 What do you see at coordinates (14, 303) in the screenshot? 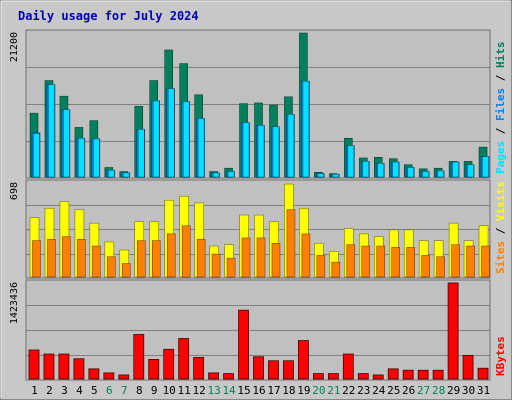
I see `bottom-ymax-label: 1423436` at bounding box center [14, 303].